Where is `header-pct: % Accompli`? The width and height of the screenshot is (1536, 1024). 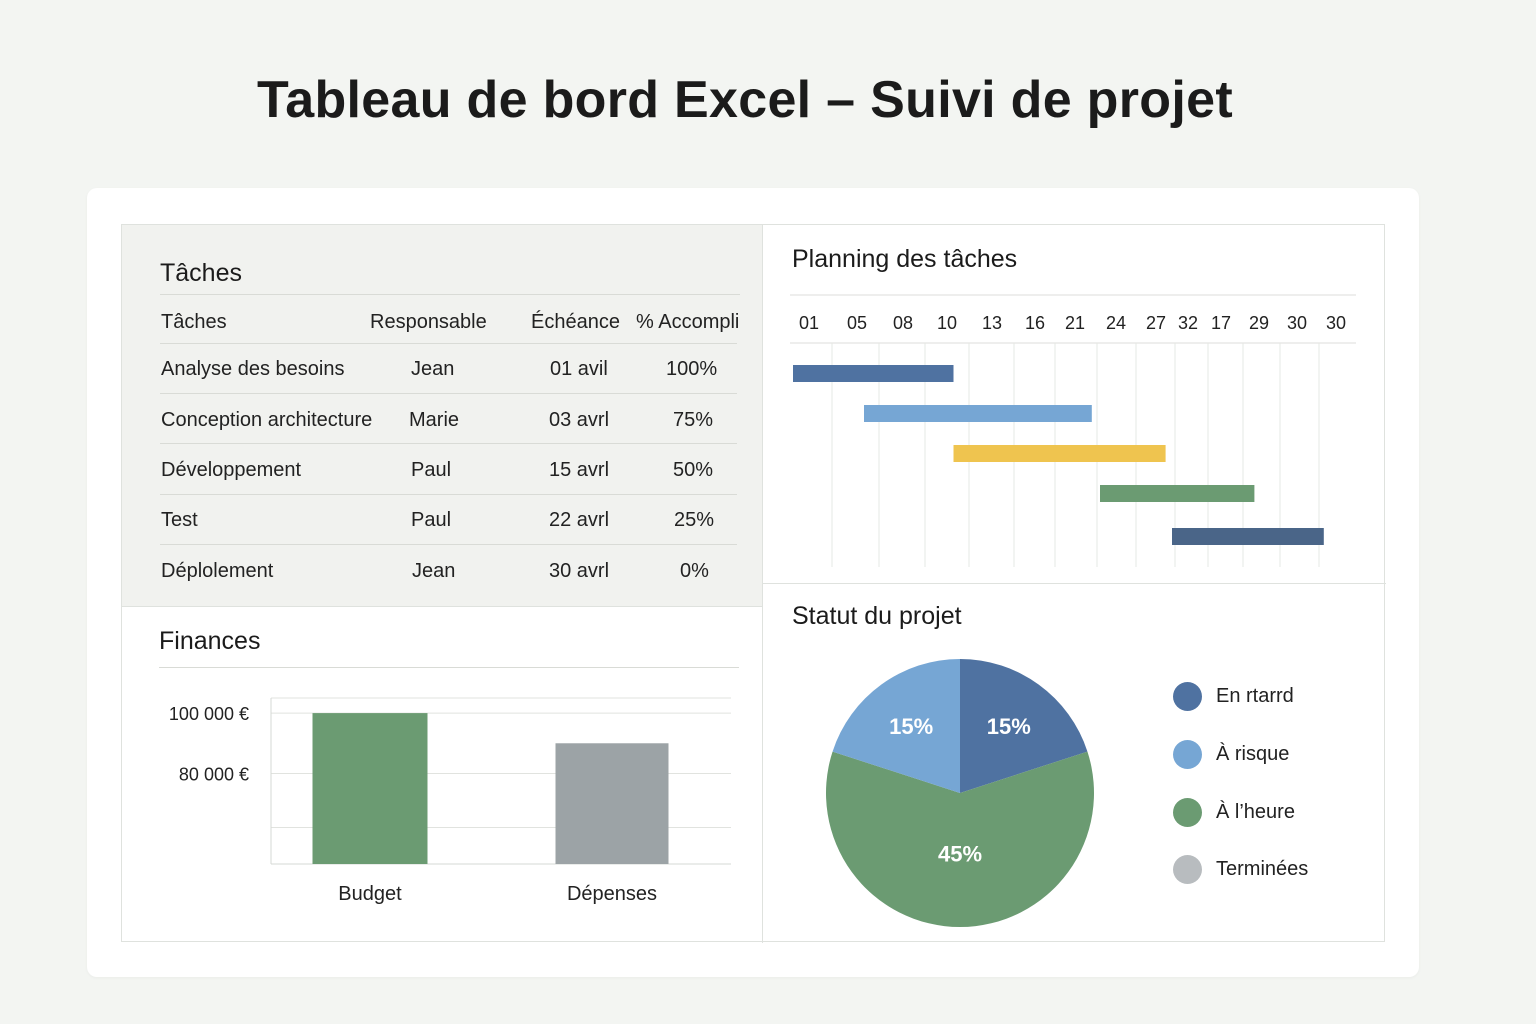
header-pct: % Accompli is located at coordinates (688, 322).